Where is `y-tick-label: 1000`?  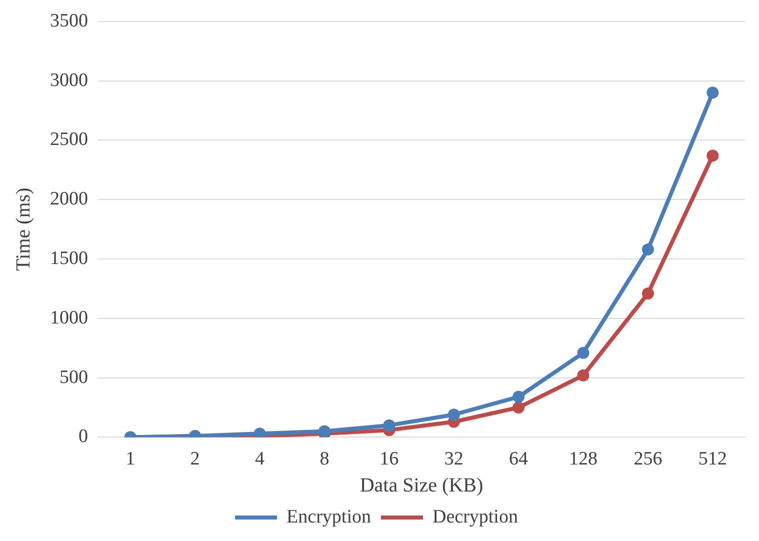
y-tick-label: 1000 is located at coordinates (69, 317).